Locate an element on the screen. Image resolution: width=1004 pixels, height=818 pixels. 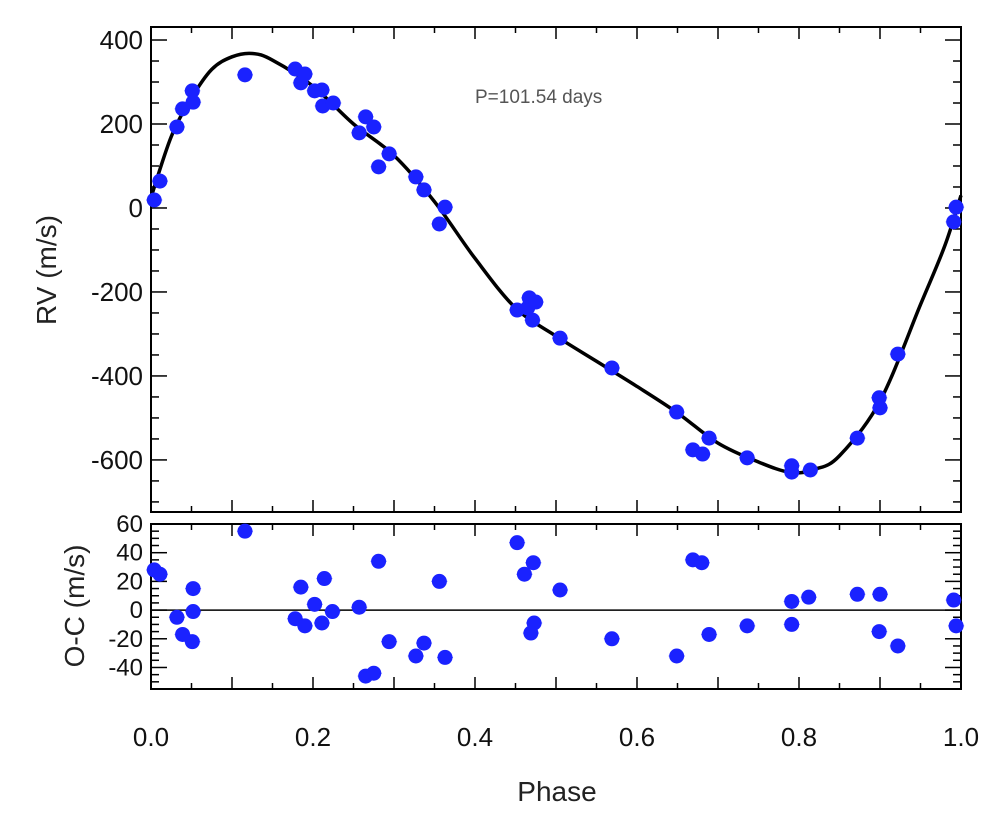
x-tick-label: 0.4 is located at coordinates (475, 737).